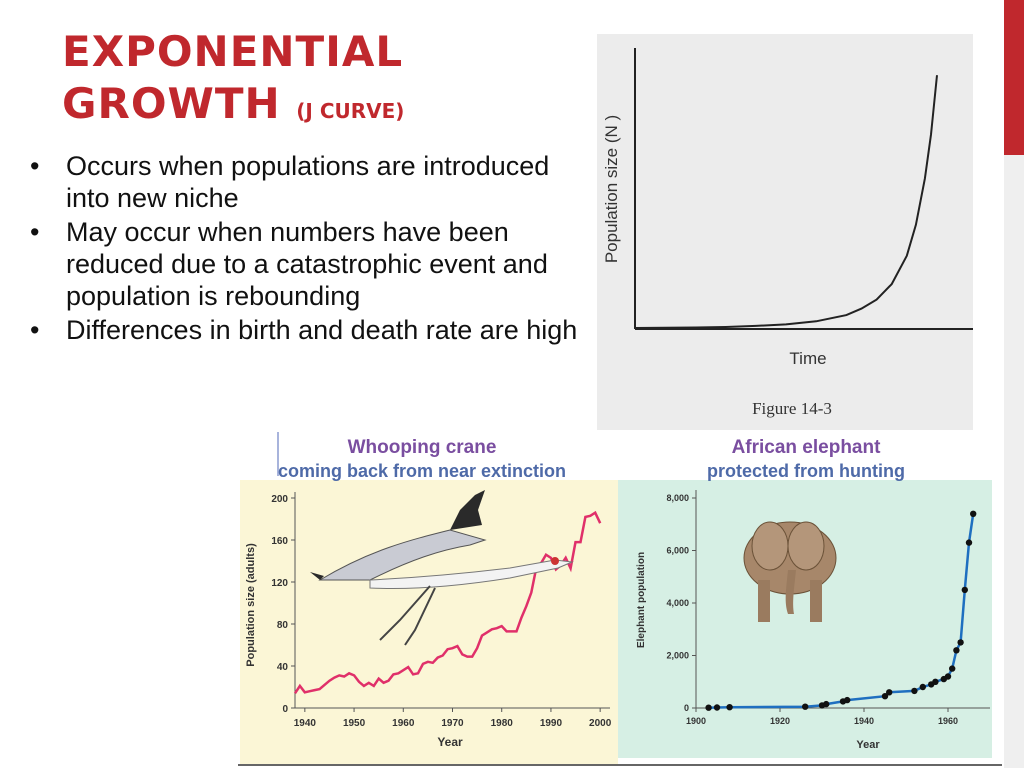 The image size is (1024, 769). Describe the element at coordinates (790, 571) in the screenshot. I see `elephant-illustration` at that location.